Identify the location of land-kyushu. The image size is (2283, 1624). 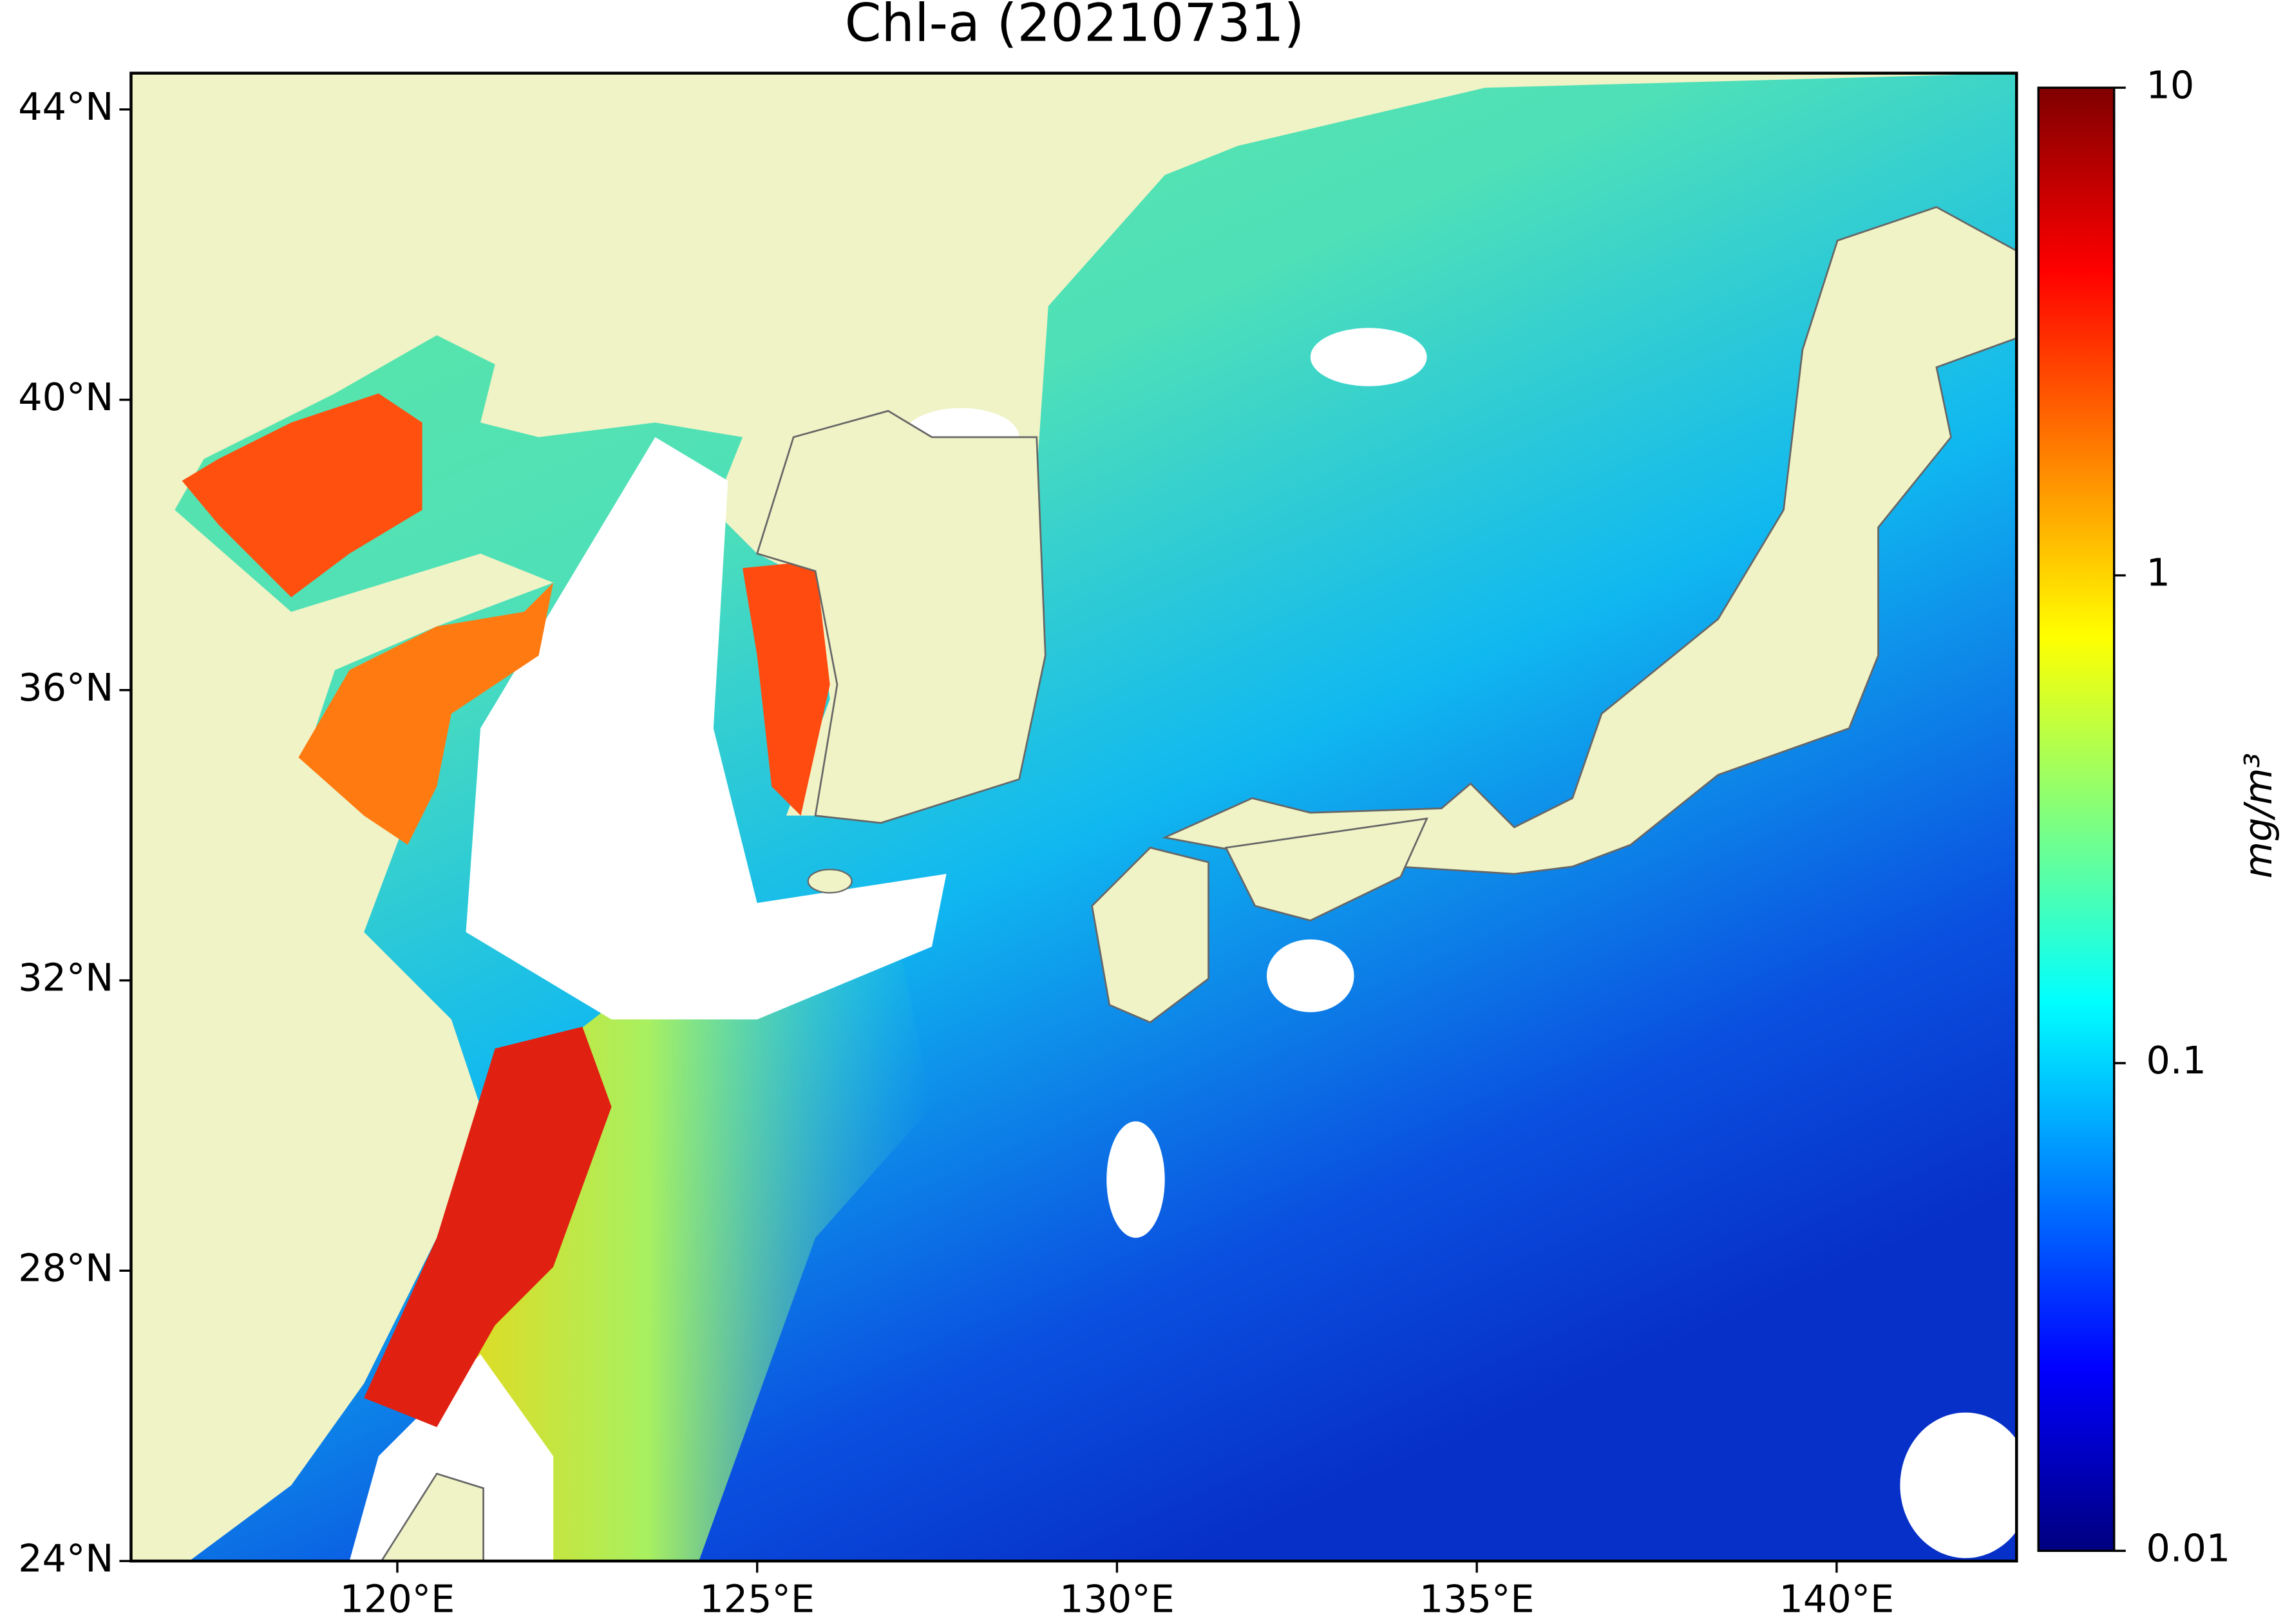
(1150, 935).